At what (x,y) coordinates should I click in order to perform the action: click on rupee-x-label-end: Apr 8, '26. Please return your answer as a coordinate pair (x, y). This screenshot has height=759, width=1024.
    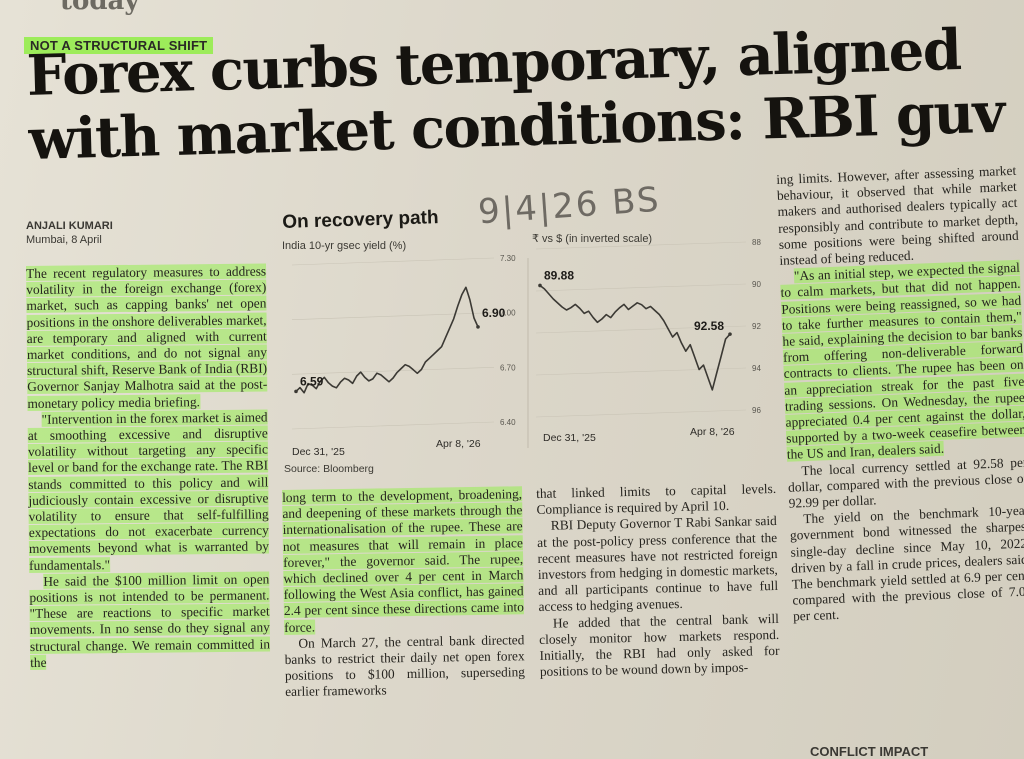
    Looking at the image, I should click on (712, 432).